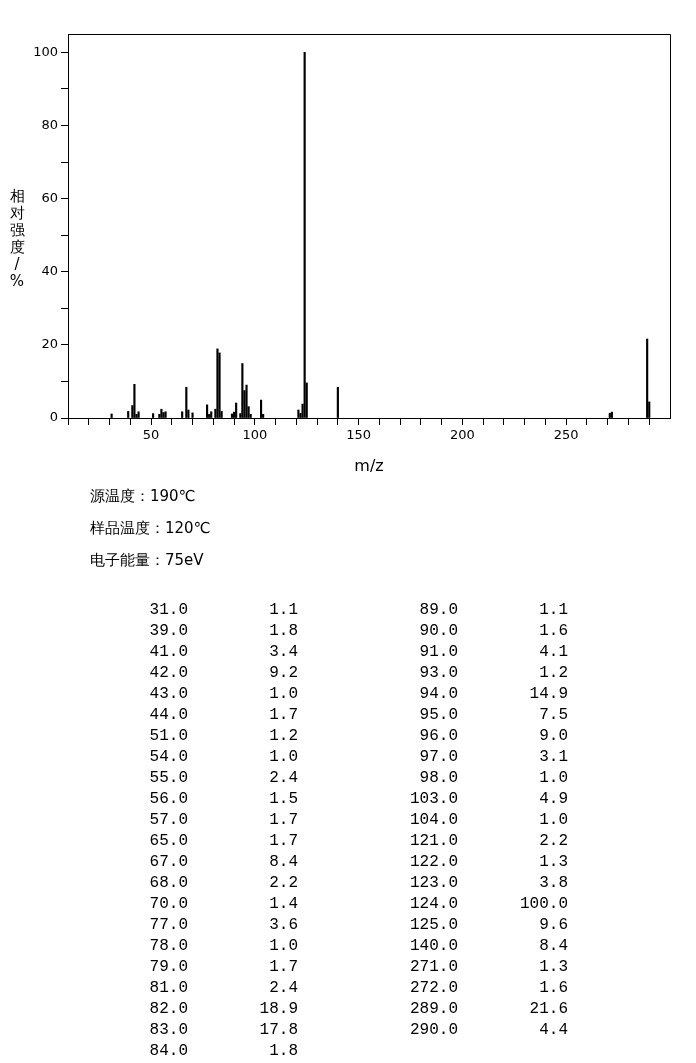 The height and width of the screenshot is (1063, 696). Describe the element at coordinates (438, 673) in the screenshot. I see `category-label: 93.0` at that location.